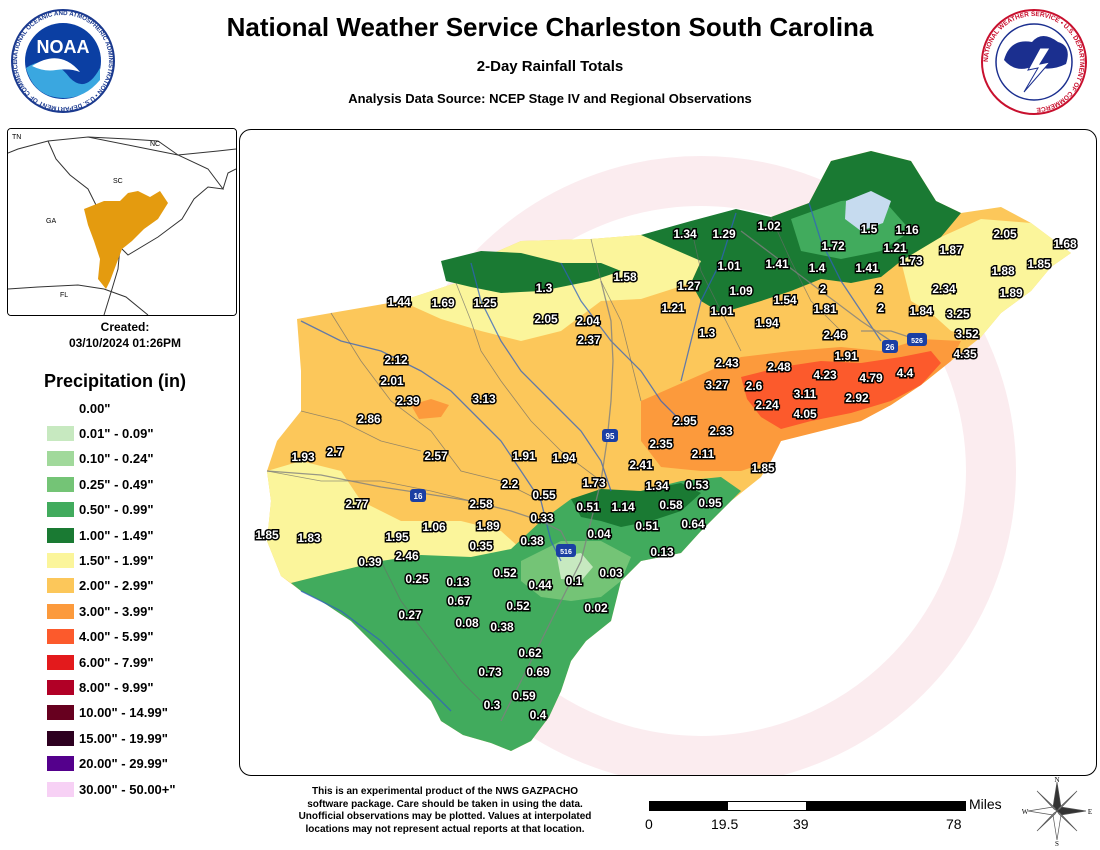  What do you see at coordinates (825, 375) in the screenshot?
I see `rainfall-observation: 4.23` at bounding box center [825, 375].